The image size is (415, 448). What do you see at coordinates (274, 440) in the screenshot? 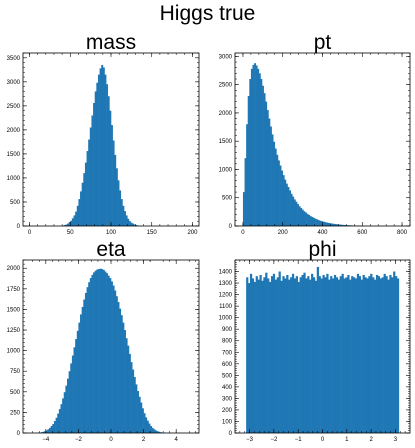
I see `x-tick-label: −2` at bounding box center [274, 440].